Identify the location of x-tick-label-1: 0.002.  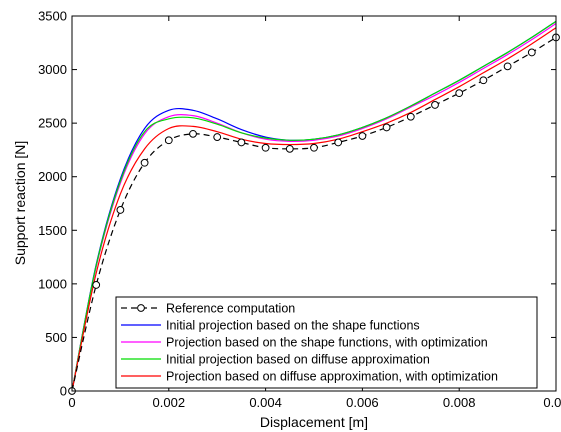
(169, 402).